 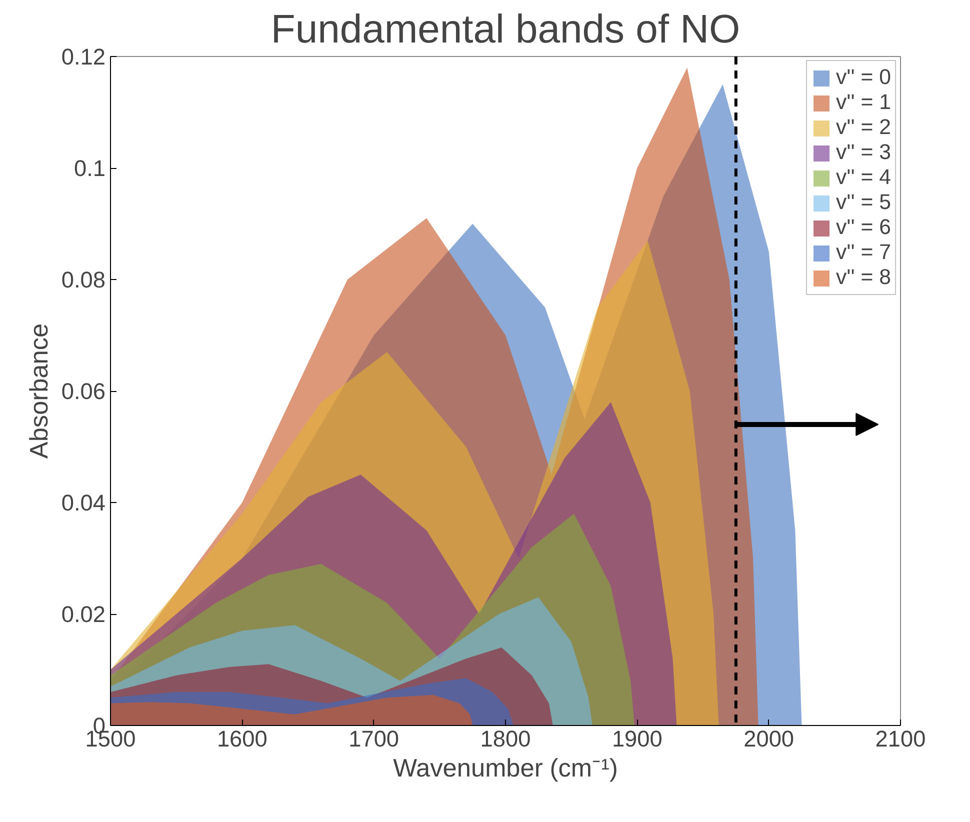 I want to click on legend-label: v'' = 4, so click(x=863, y=177).